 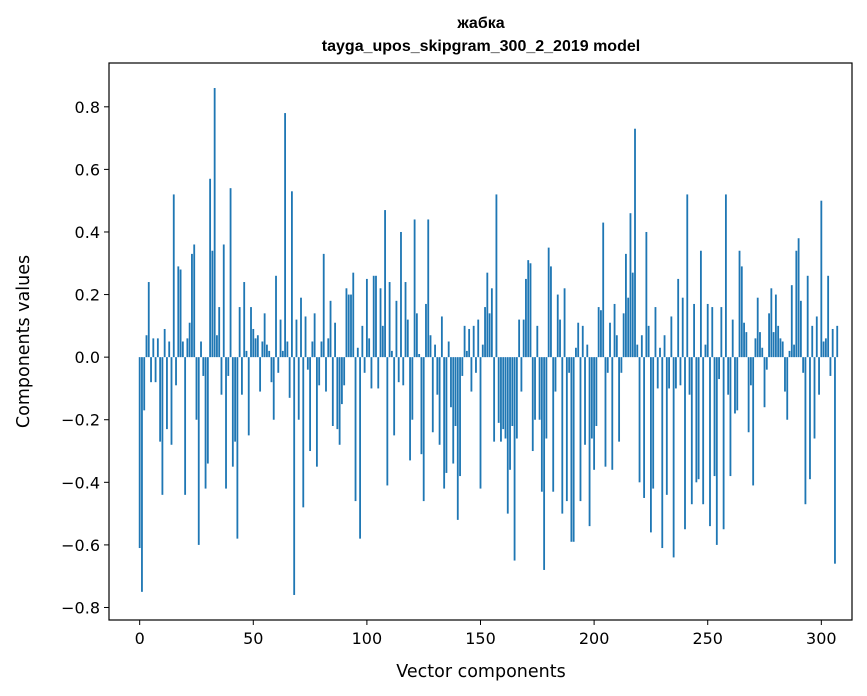 What do you see at coordinates (486, 634) in the screenshot?
I see `x-axis-ticks: 0 50 100 150 200 250 300` at bounding box center [486, 634].